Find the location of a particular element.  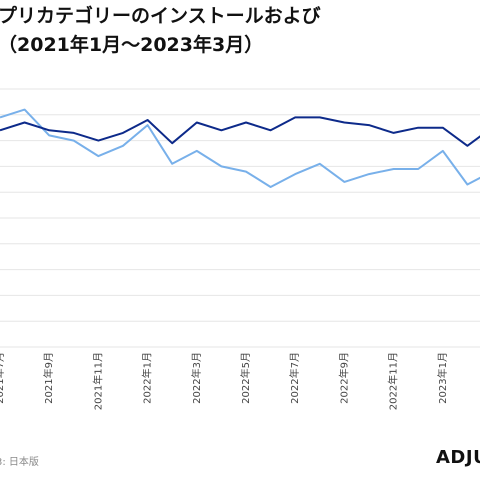

source-note: 3: 日本版 is located at coordinates (19, 462).